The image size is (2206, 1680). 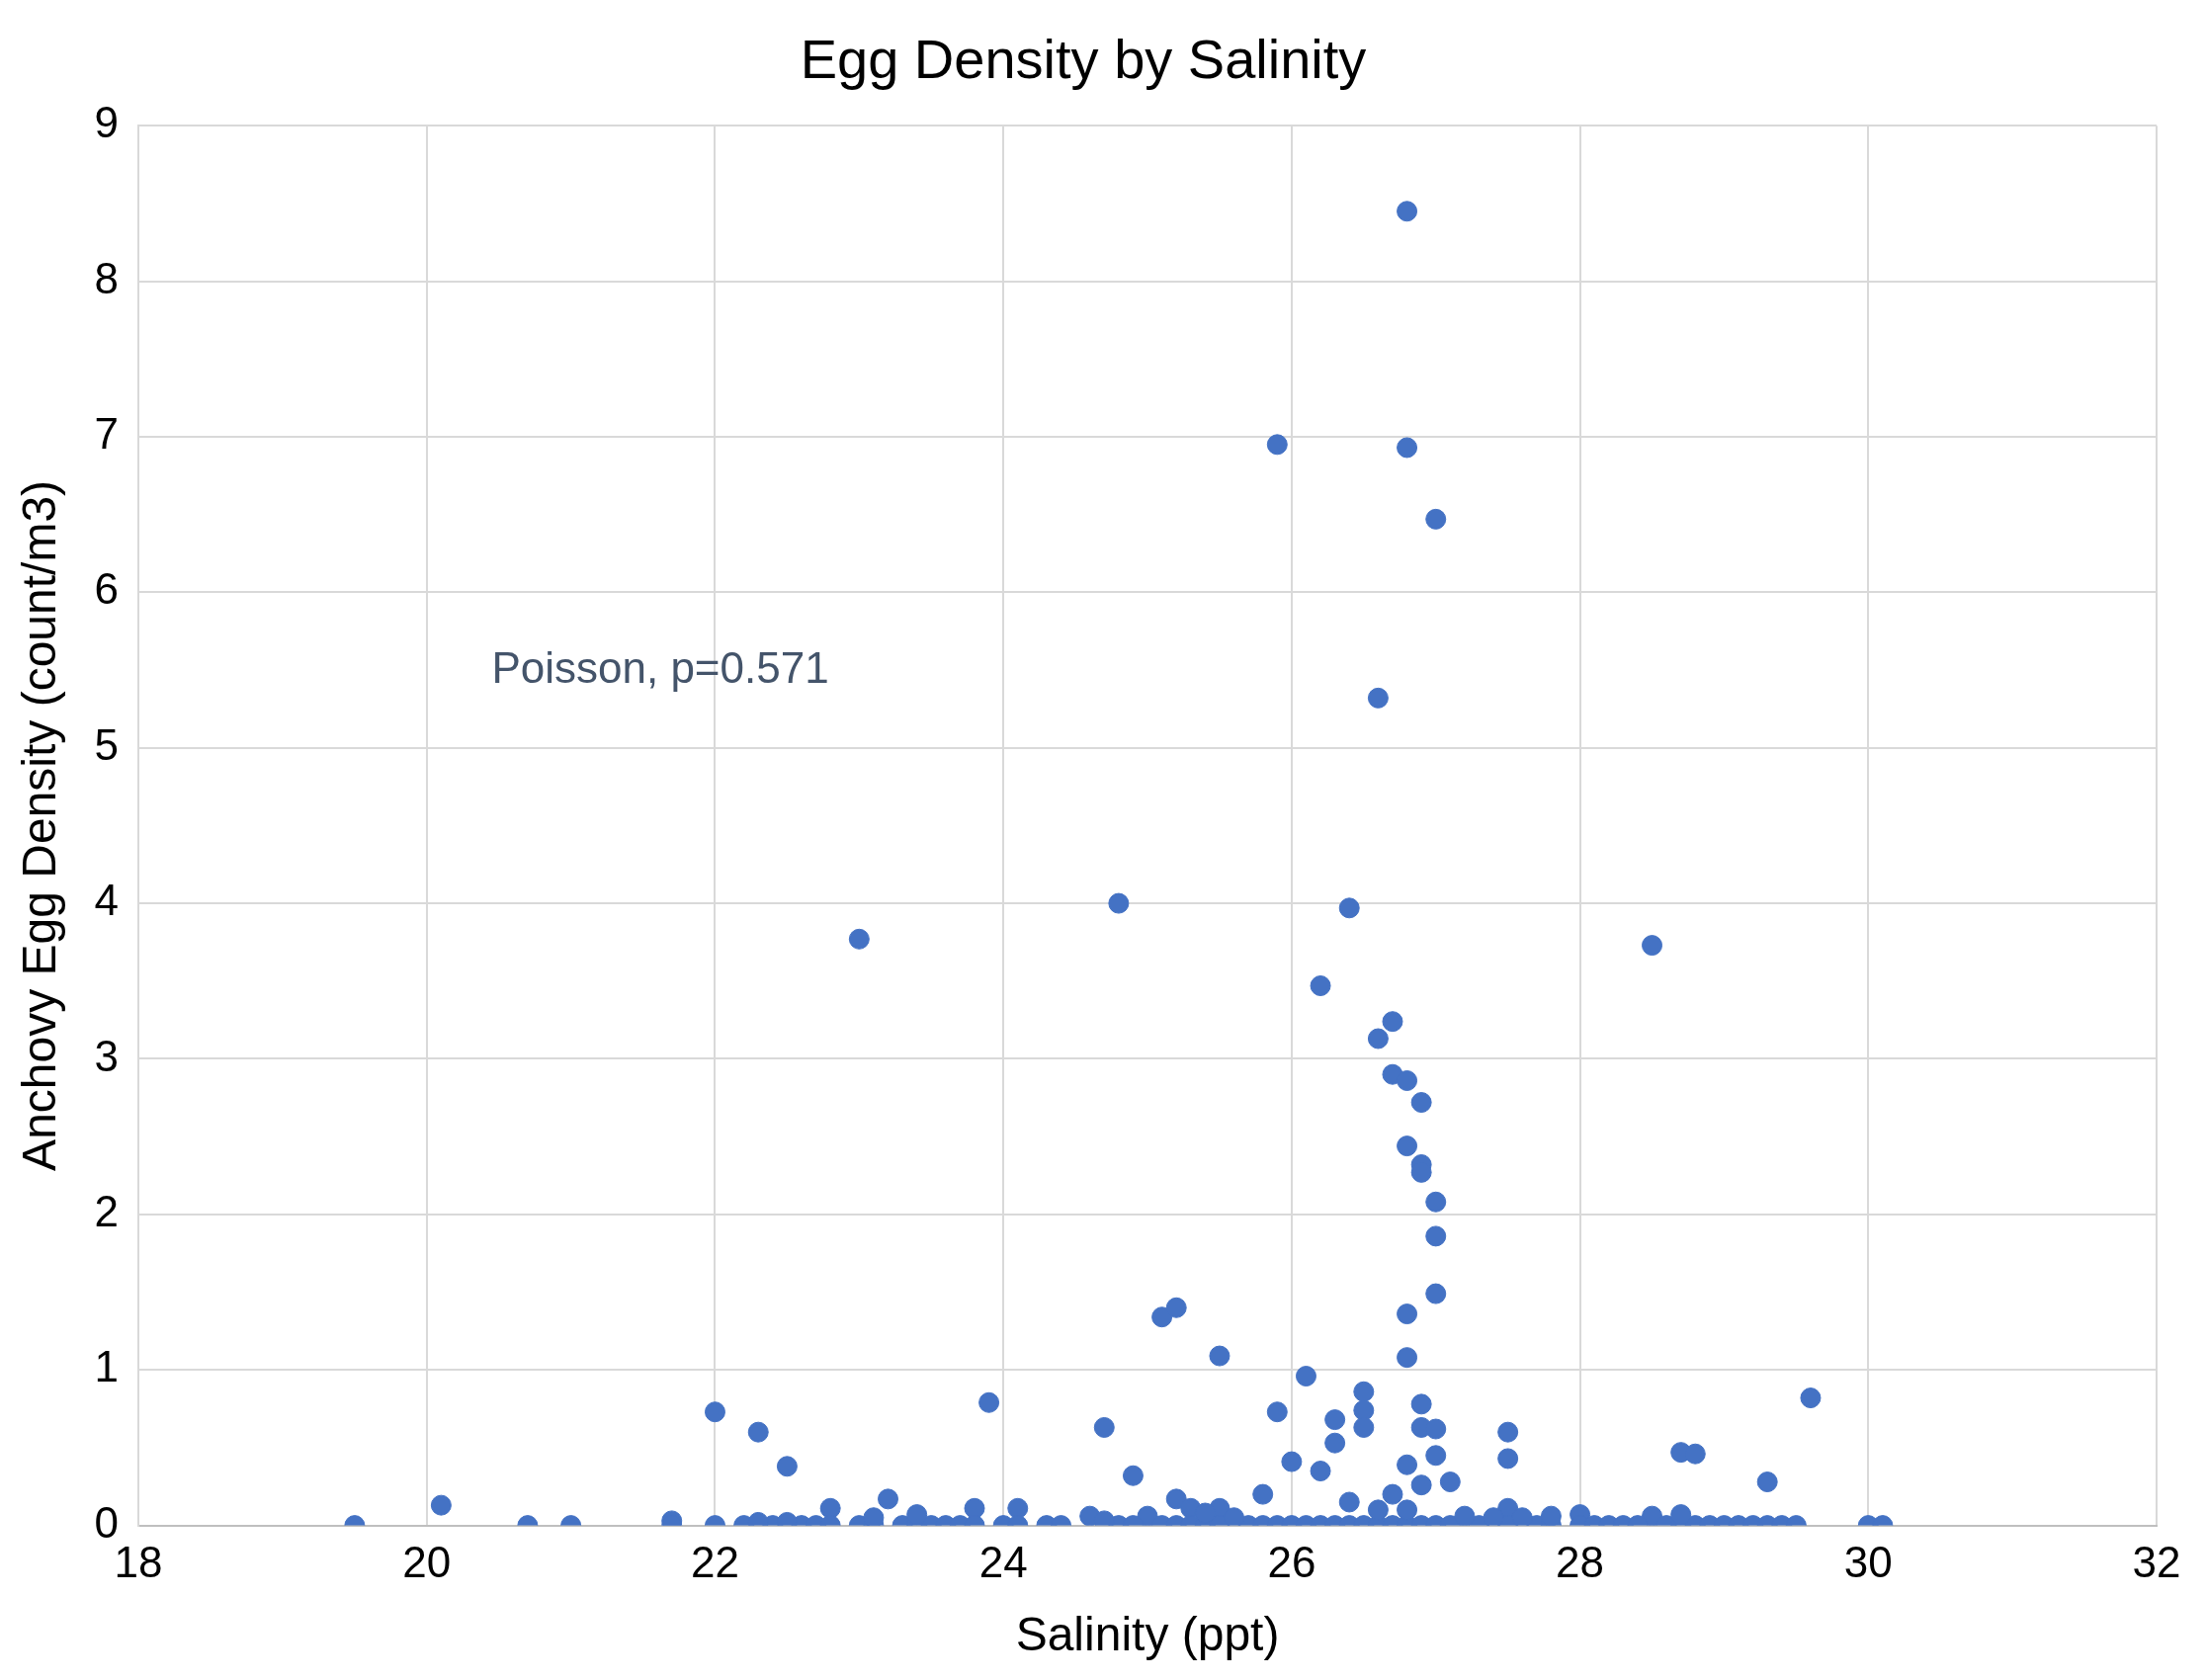 What do you see at coordinates (1868, 1562) in the screenshot?
I see `x-tick-label: 30` at bounding box center [1868, 1562].